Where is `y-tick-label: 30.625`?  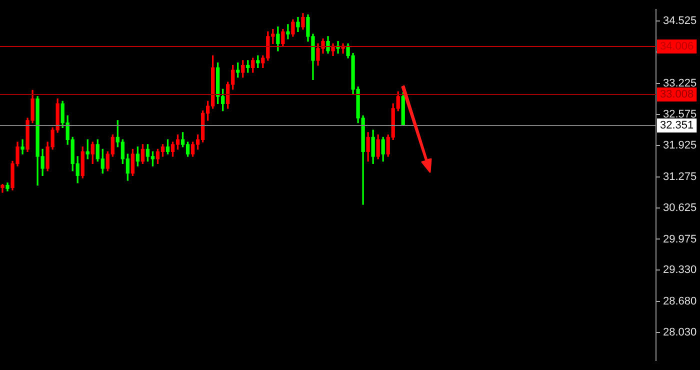 y-tick-label: 30.625 is located at coordinates (680, 208).